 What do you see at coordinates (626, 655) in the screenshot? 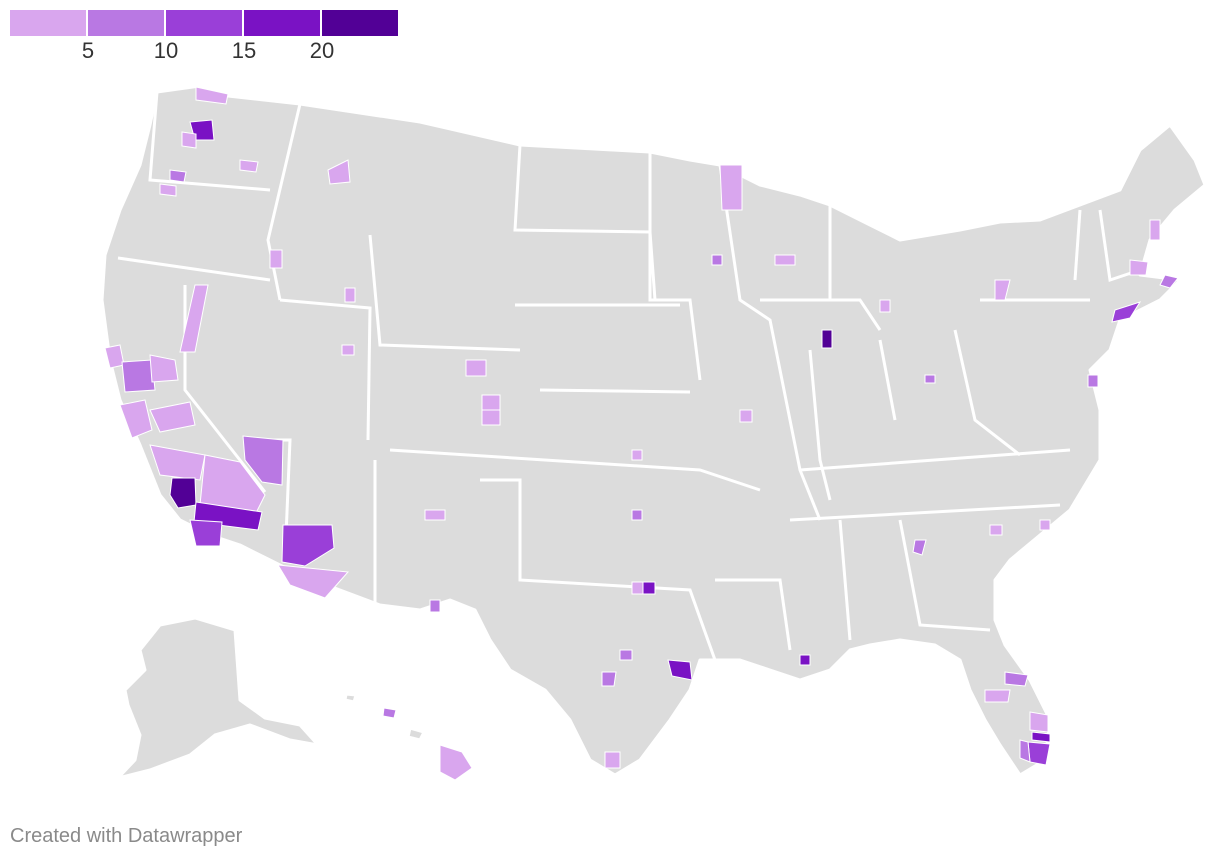
I see `county-tx-travis` at bounding box center [626, 655].